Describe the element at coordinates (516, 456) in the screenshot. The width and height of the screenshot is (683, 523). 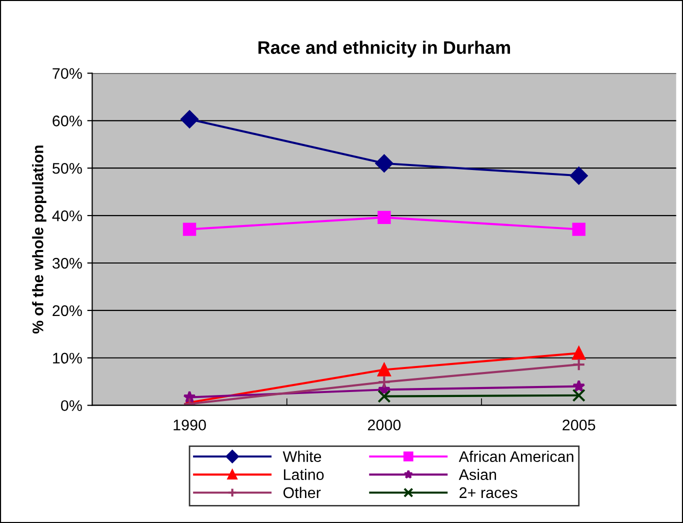
I see `legend-label: African American` at that location.